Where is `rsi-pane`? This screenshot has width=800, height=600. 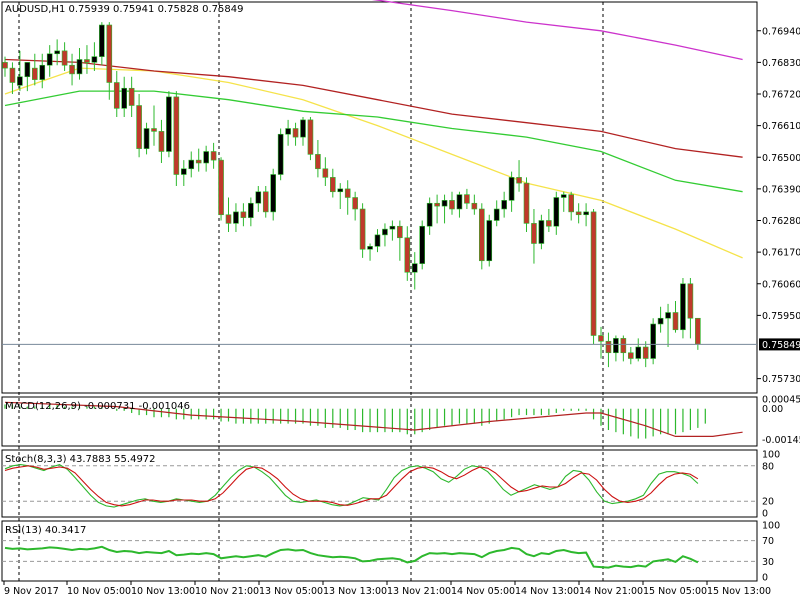
rsi-pane is located at coordinates (379, 554).